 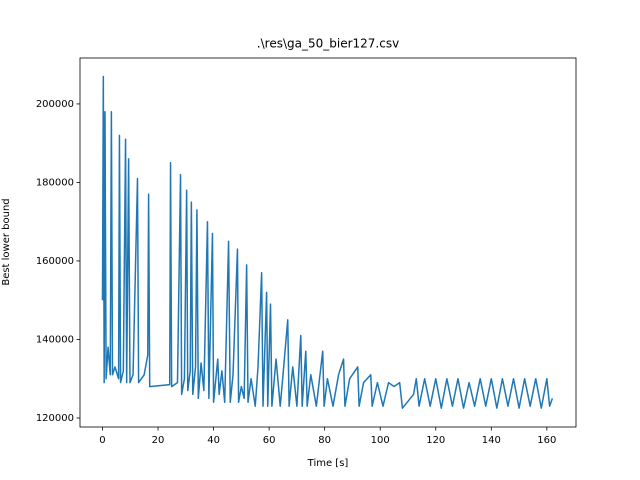 I want to click on y-tick-label: 160000, so click(x=55, y=261).